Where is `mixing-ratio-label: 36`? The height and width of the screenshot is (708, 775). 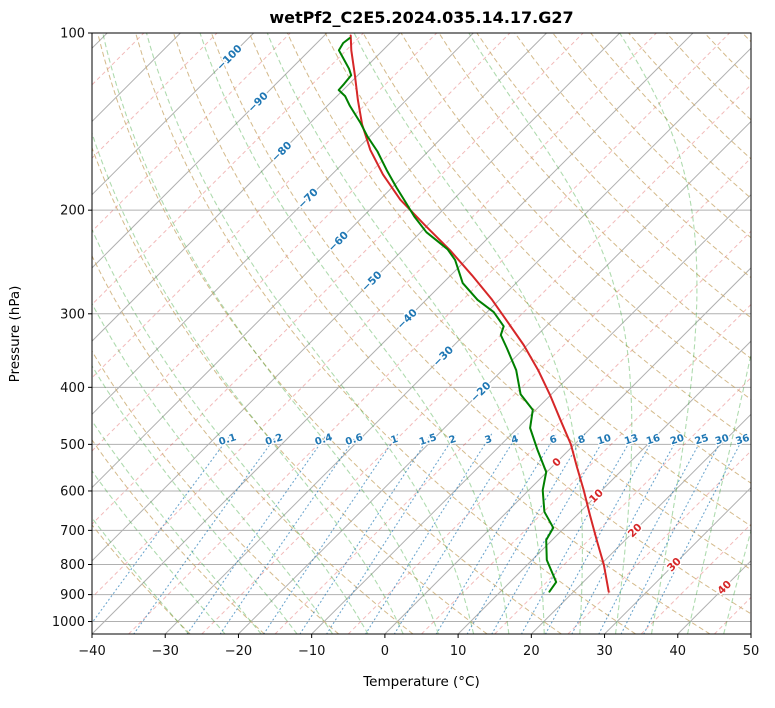
mixing-ratio-label: 36 is located at coordinates (742, 440).